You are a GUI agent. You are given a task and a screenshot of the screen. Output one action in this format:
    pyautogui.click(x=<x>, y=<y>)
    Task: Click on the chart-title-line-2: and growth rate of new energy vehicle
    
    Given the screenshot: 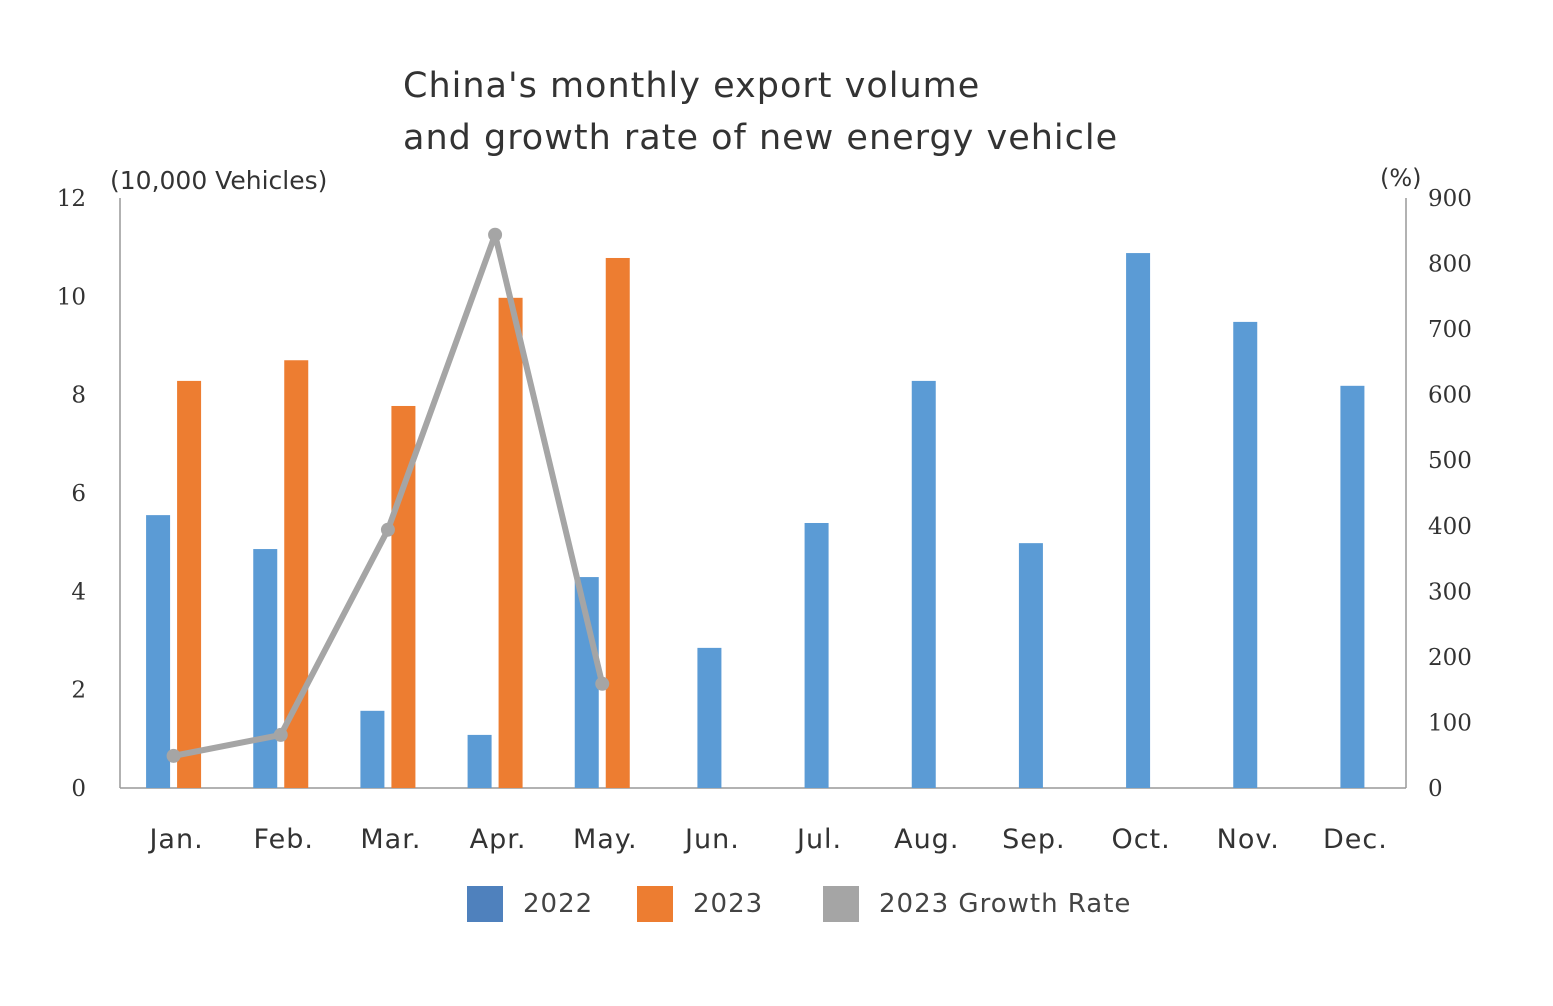 What is the action you would take?
    pyautogui.click(x=761, y=138)
    